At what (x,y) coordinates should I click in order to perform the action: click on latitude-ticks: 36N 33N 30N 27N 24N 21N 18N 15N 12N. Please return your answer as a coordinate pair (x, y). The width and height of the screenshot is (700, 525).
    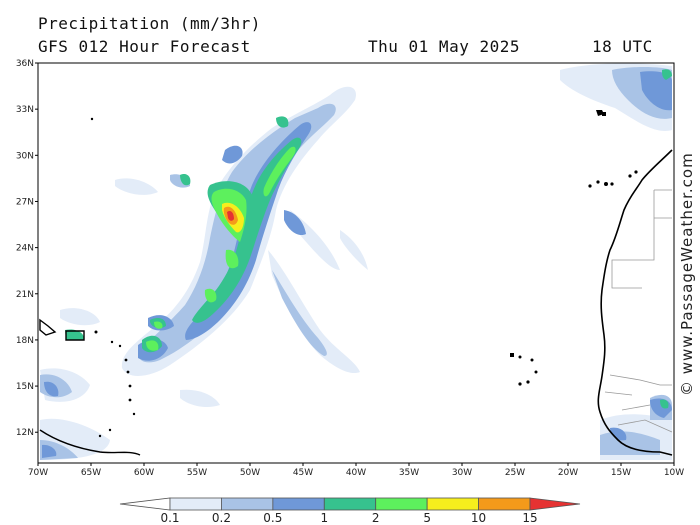
    Looking at the image, I should click on (27, 248).